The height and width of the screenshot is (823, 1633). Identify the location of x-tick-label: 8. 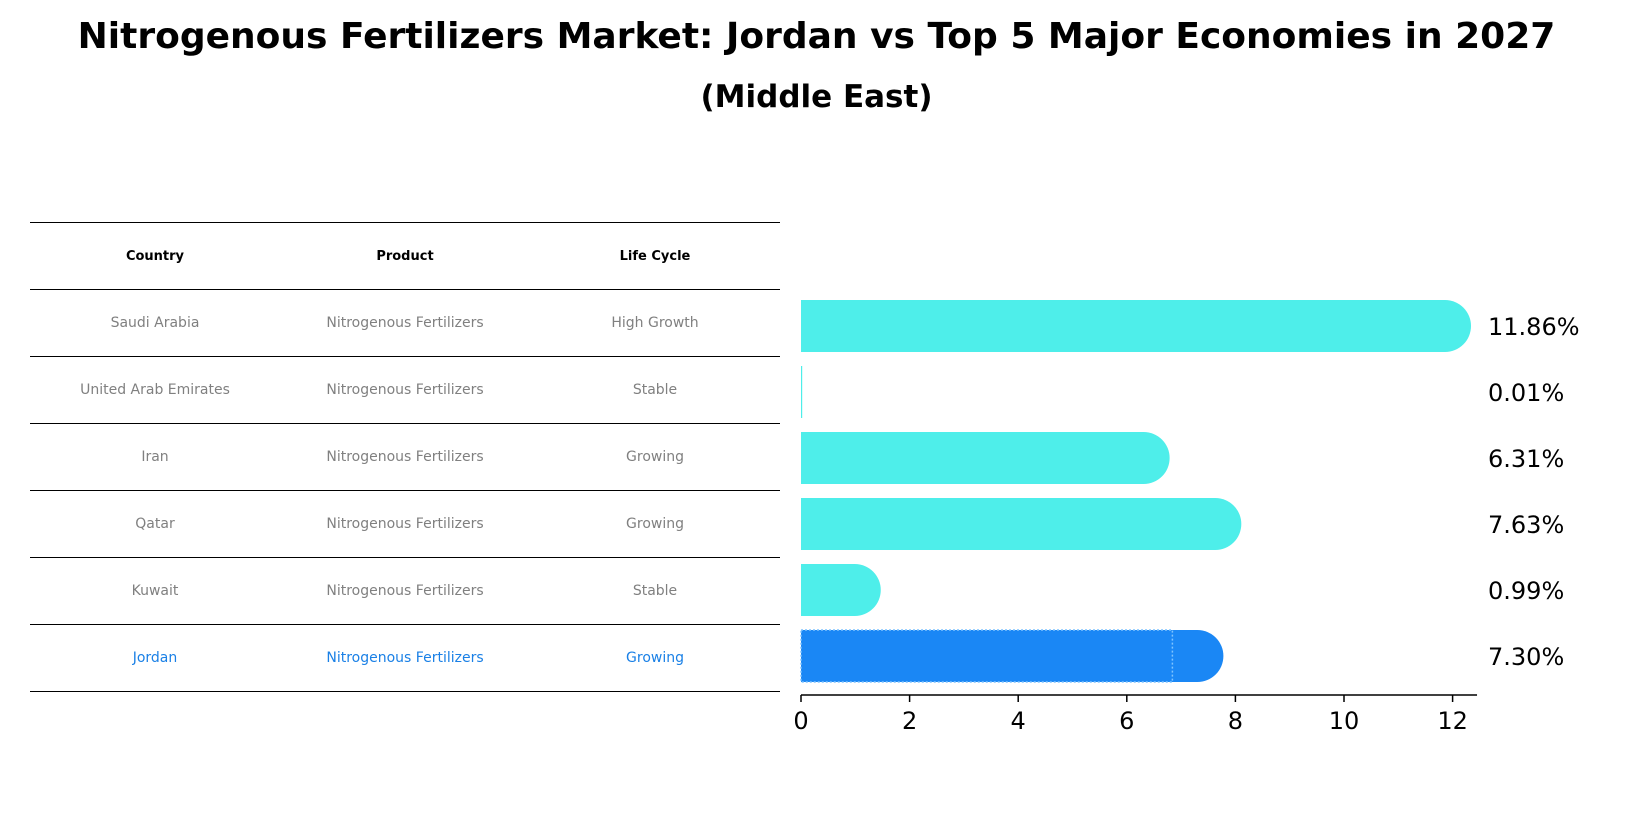
(1235, 721).